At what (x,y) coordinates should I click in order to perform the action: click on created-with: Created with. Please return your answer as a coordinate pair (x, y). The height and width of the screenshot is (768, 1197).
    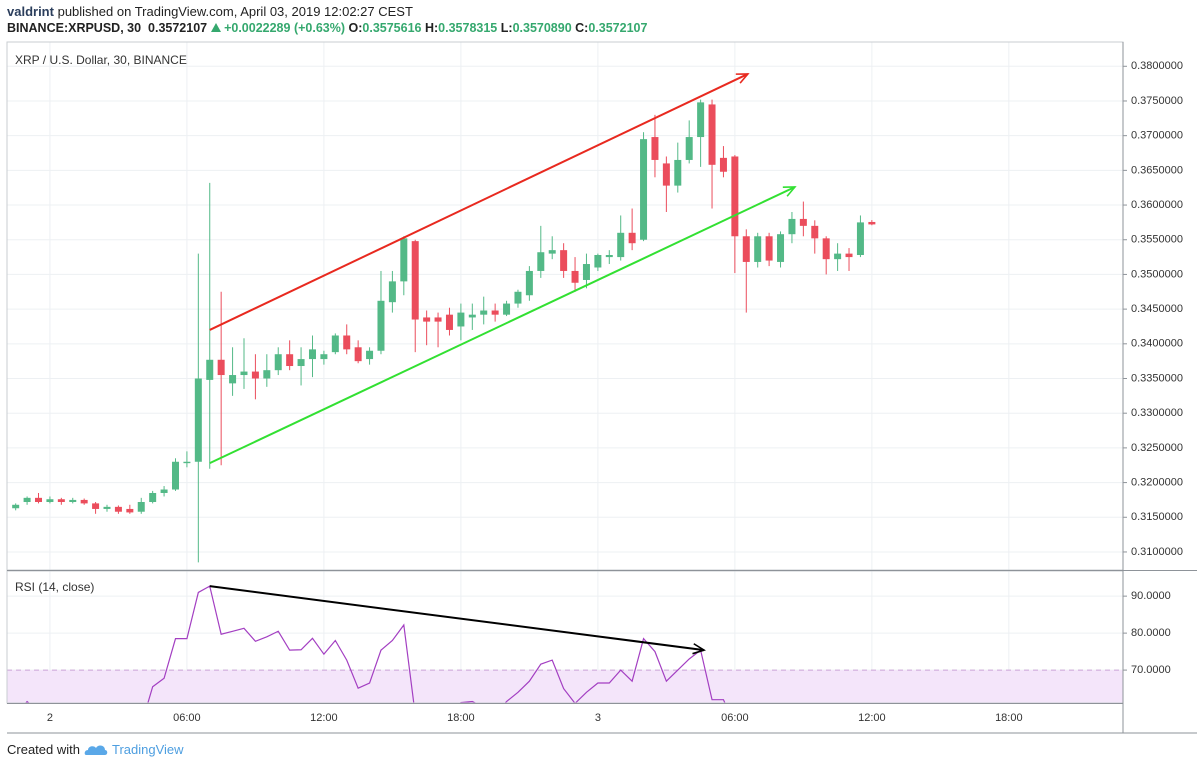
    Looking at the image, I should click on (43, 749).